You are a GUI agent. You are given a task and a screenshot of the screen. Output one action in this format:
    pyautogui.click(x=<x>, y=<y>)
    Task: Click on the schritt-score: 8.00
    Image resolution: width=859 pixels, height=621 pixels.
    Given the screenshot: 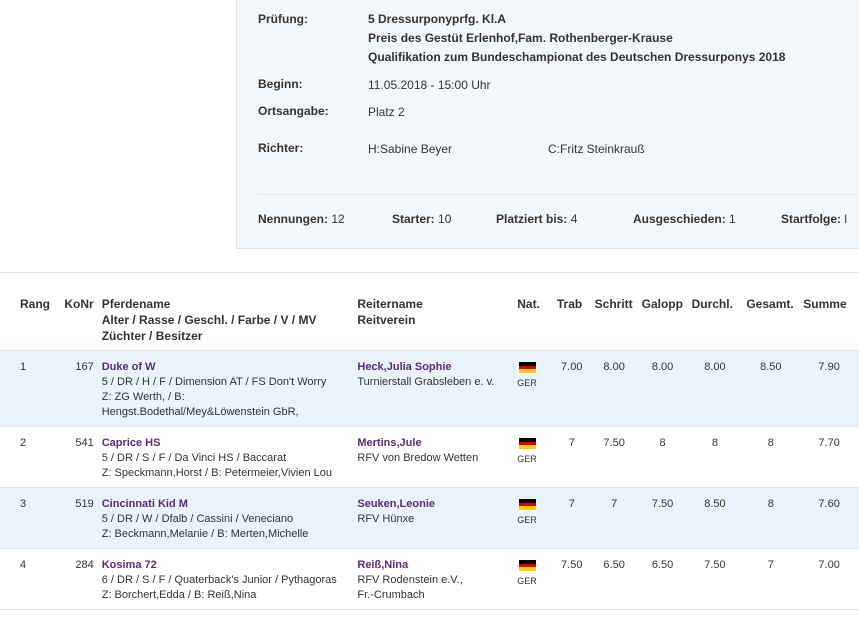 What is the action you would take?
    pyautogui.click(x=614, y=388)
    